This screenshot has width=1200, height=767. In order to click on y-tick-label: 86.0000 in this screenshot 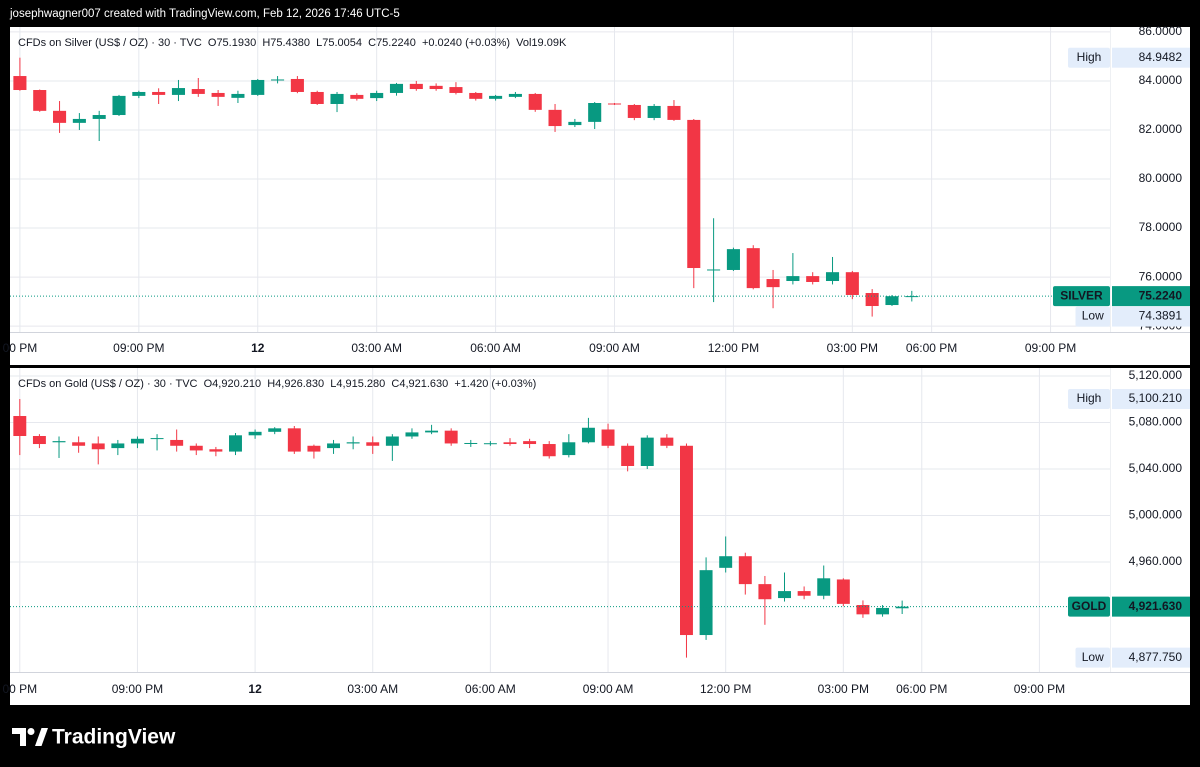, I will do `click(1161, 31)`.